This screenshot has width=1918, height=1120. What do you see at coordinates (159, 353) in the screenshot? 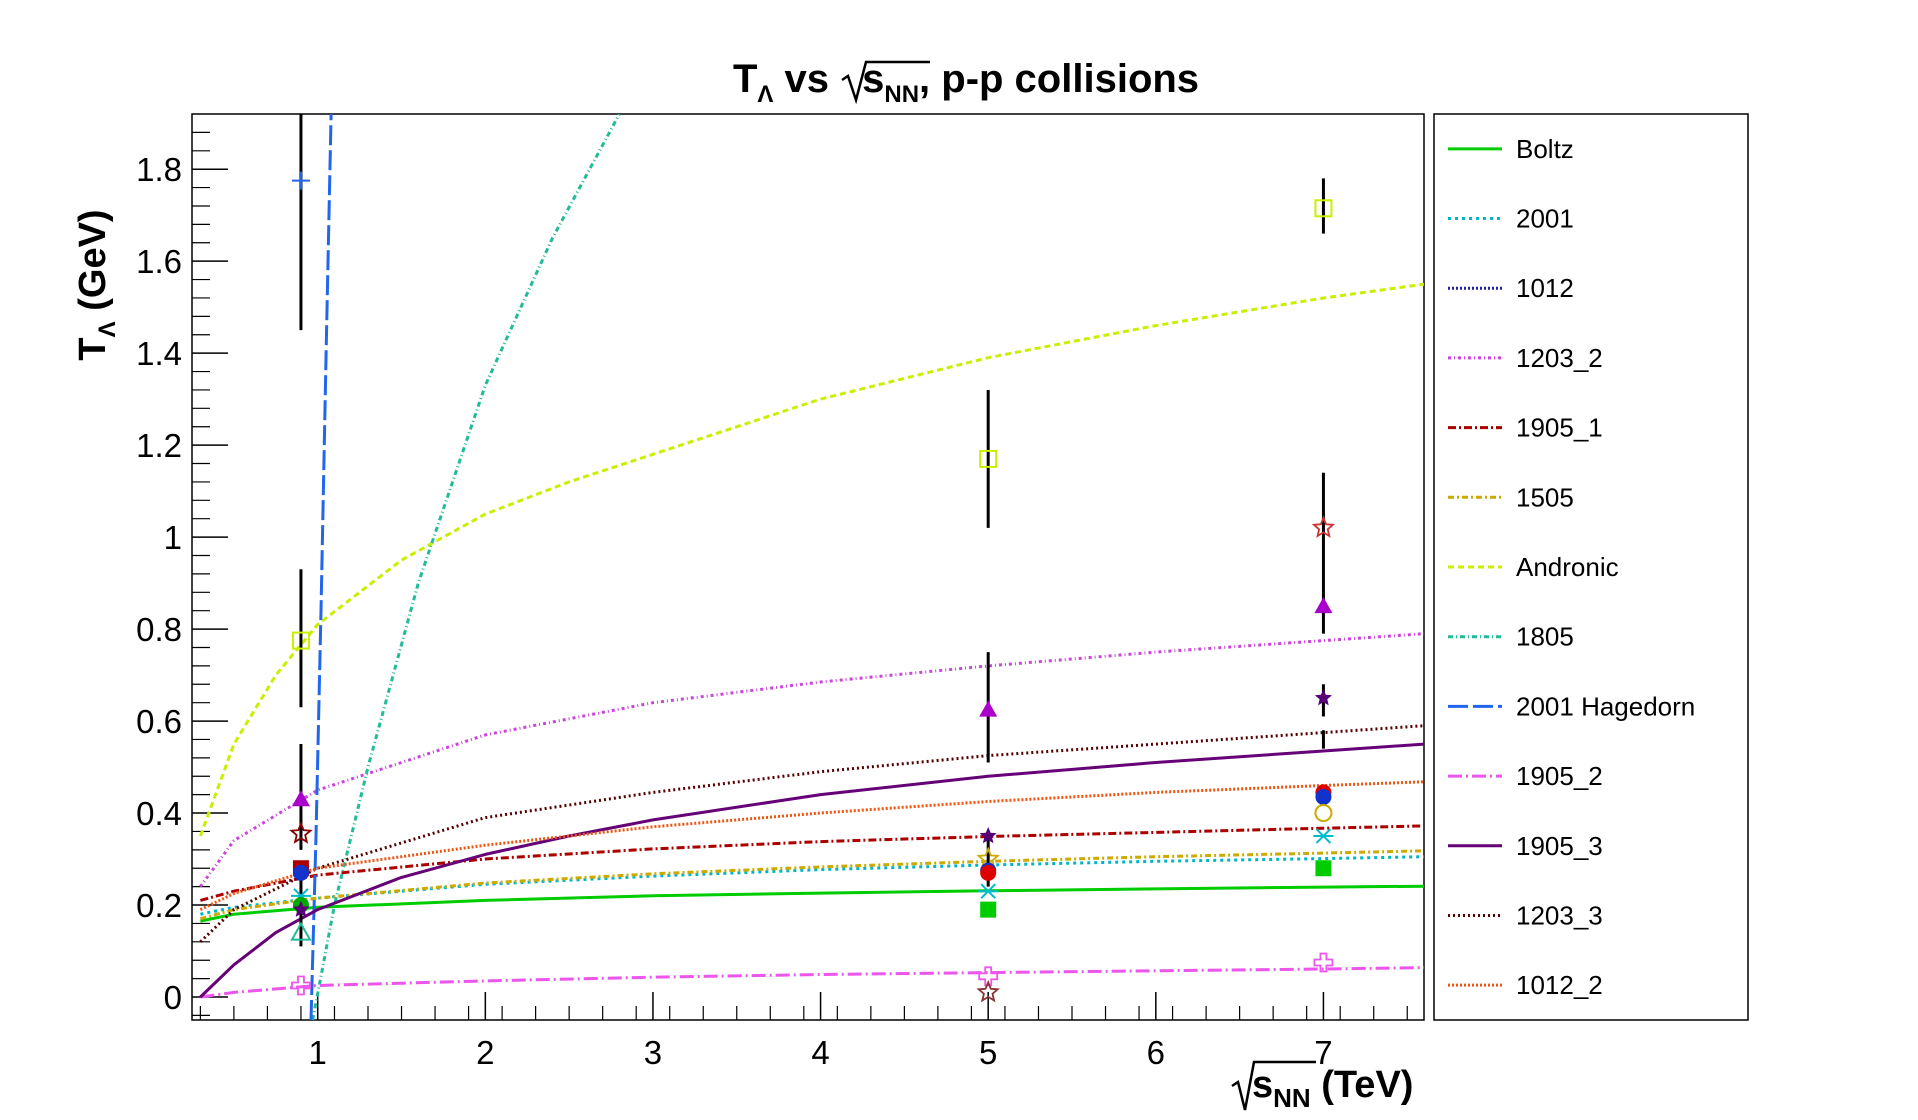
I see `y-tick-label: 1.4` at bounding box center [159, 353].